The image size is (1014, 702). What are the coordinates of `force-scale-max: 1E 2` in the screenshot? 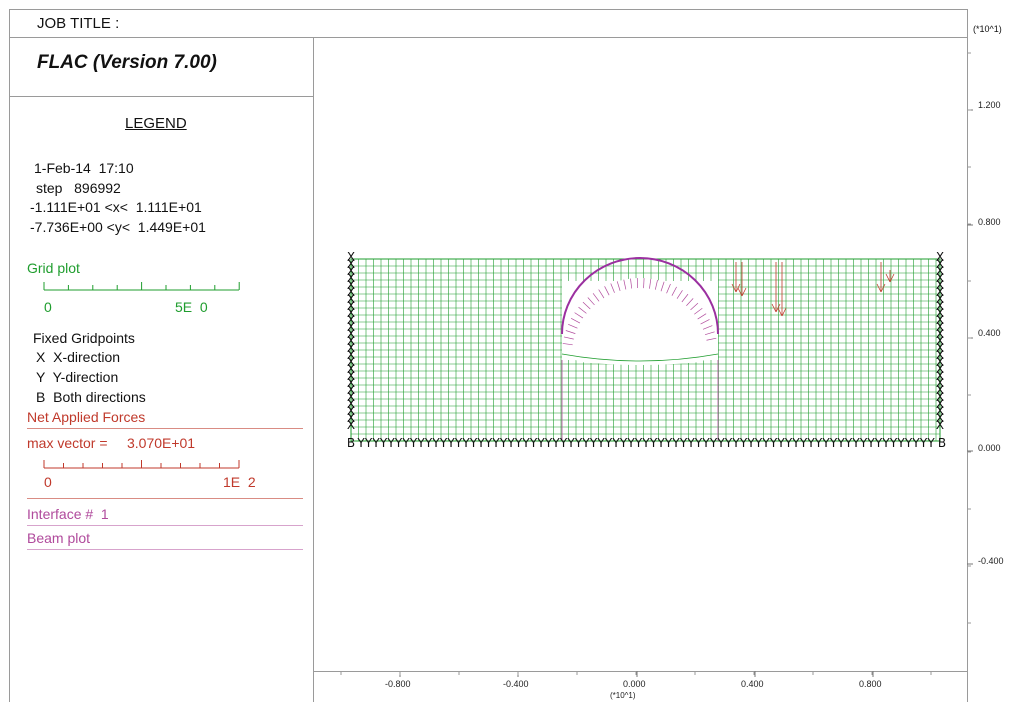 It's located at (239, 482).